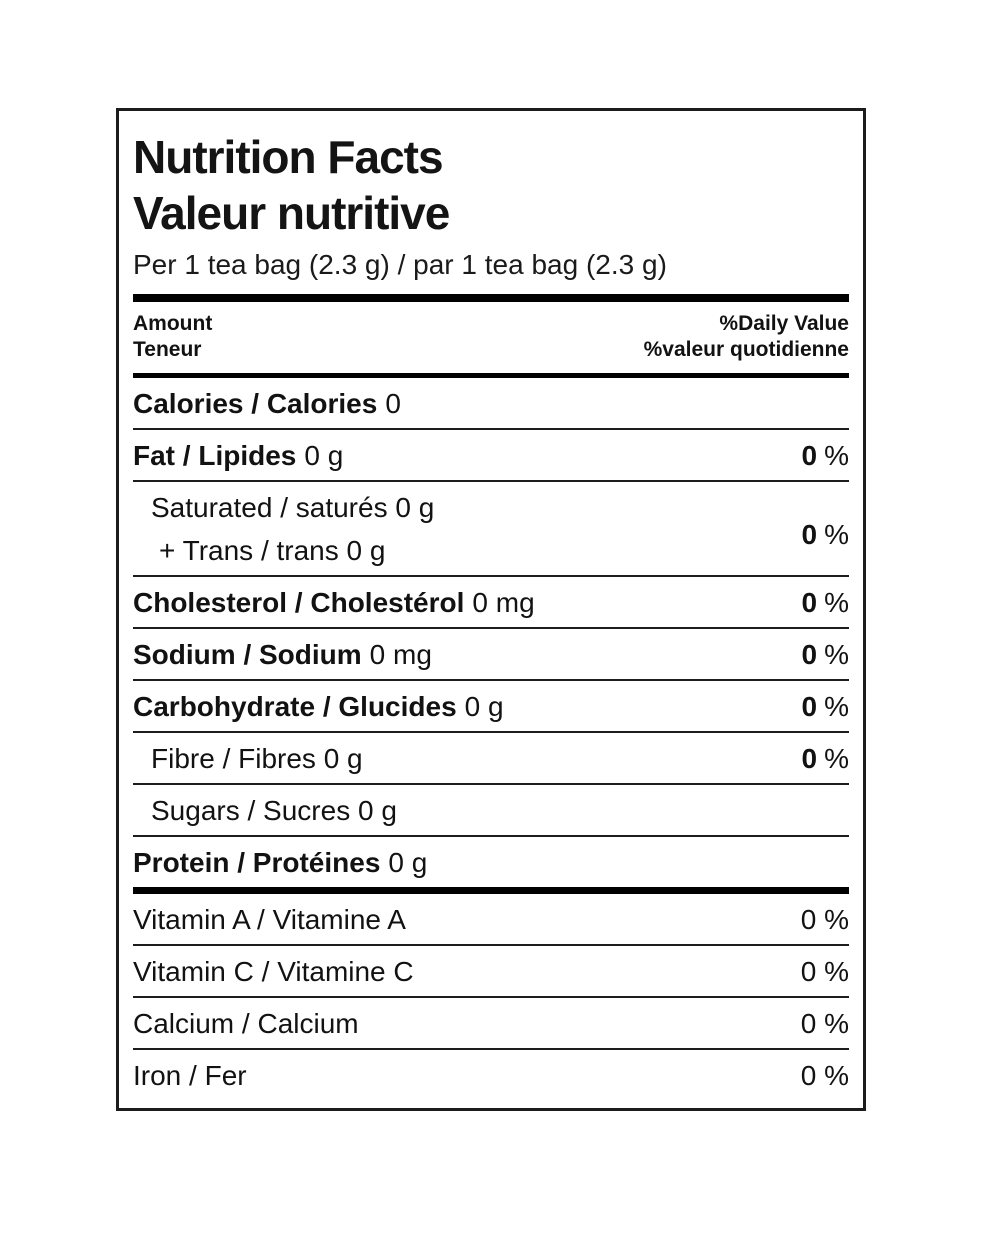 This screenshot has height=1247, width=1001. What do you see at coordinates (257, 758) in the screenshot?
I see `fibre-label: Fibre / Fibres 0 g` at bounding box center [257, 758].